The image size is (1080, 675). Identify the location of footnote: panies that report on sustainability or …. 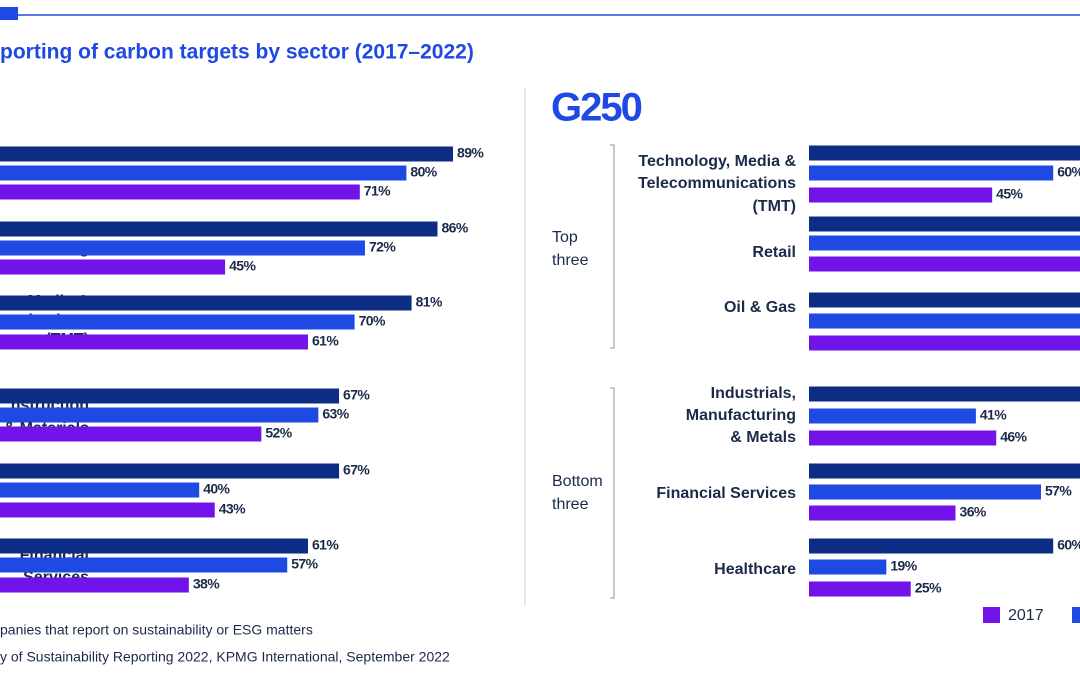
(156, 630).